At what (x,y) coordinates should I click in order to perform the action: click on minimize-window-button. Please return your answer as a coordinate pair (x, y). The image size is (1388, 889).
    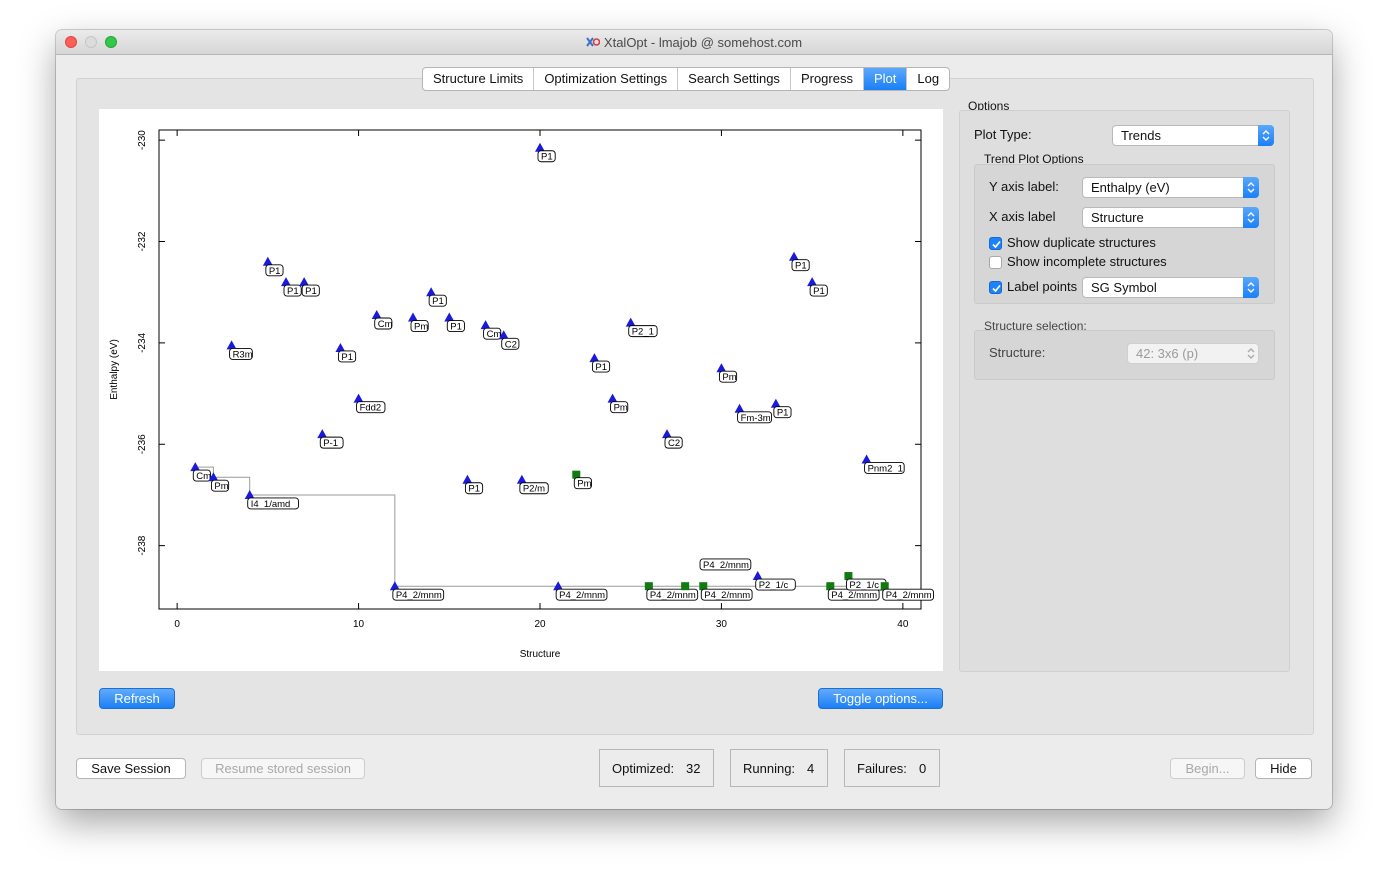
    Looking at the image, I should click on (91, 42).